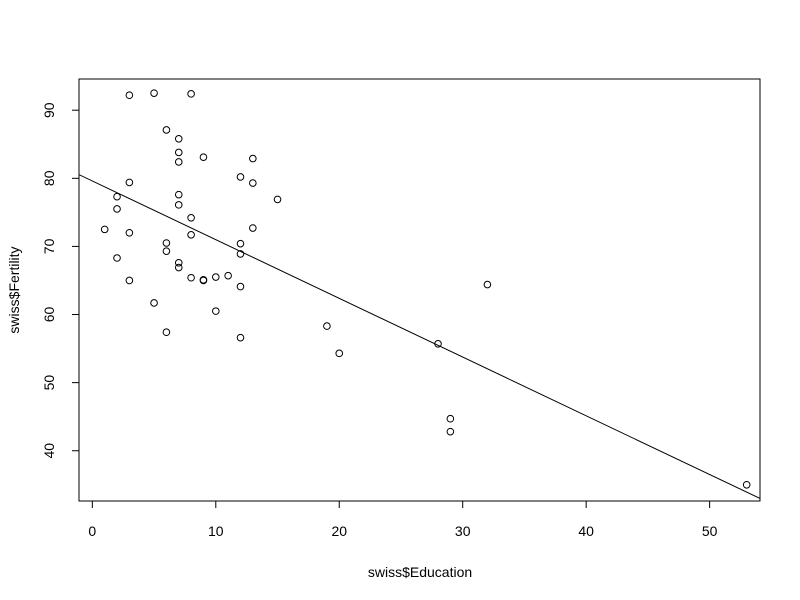 The image size is (800, 600). I want to click on y-tick-label: 90, so click(49, 110).